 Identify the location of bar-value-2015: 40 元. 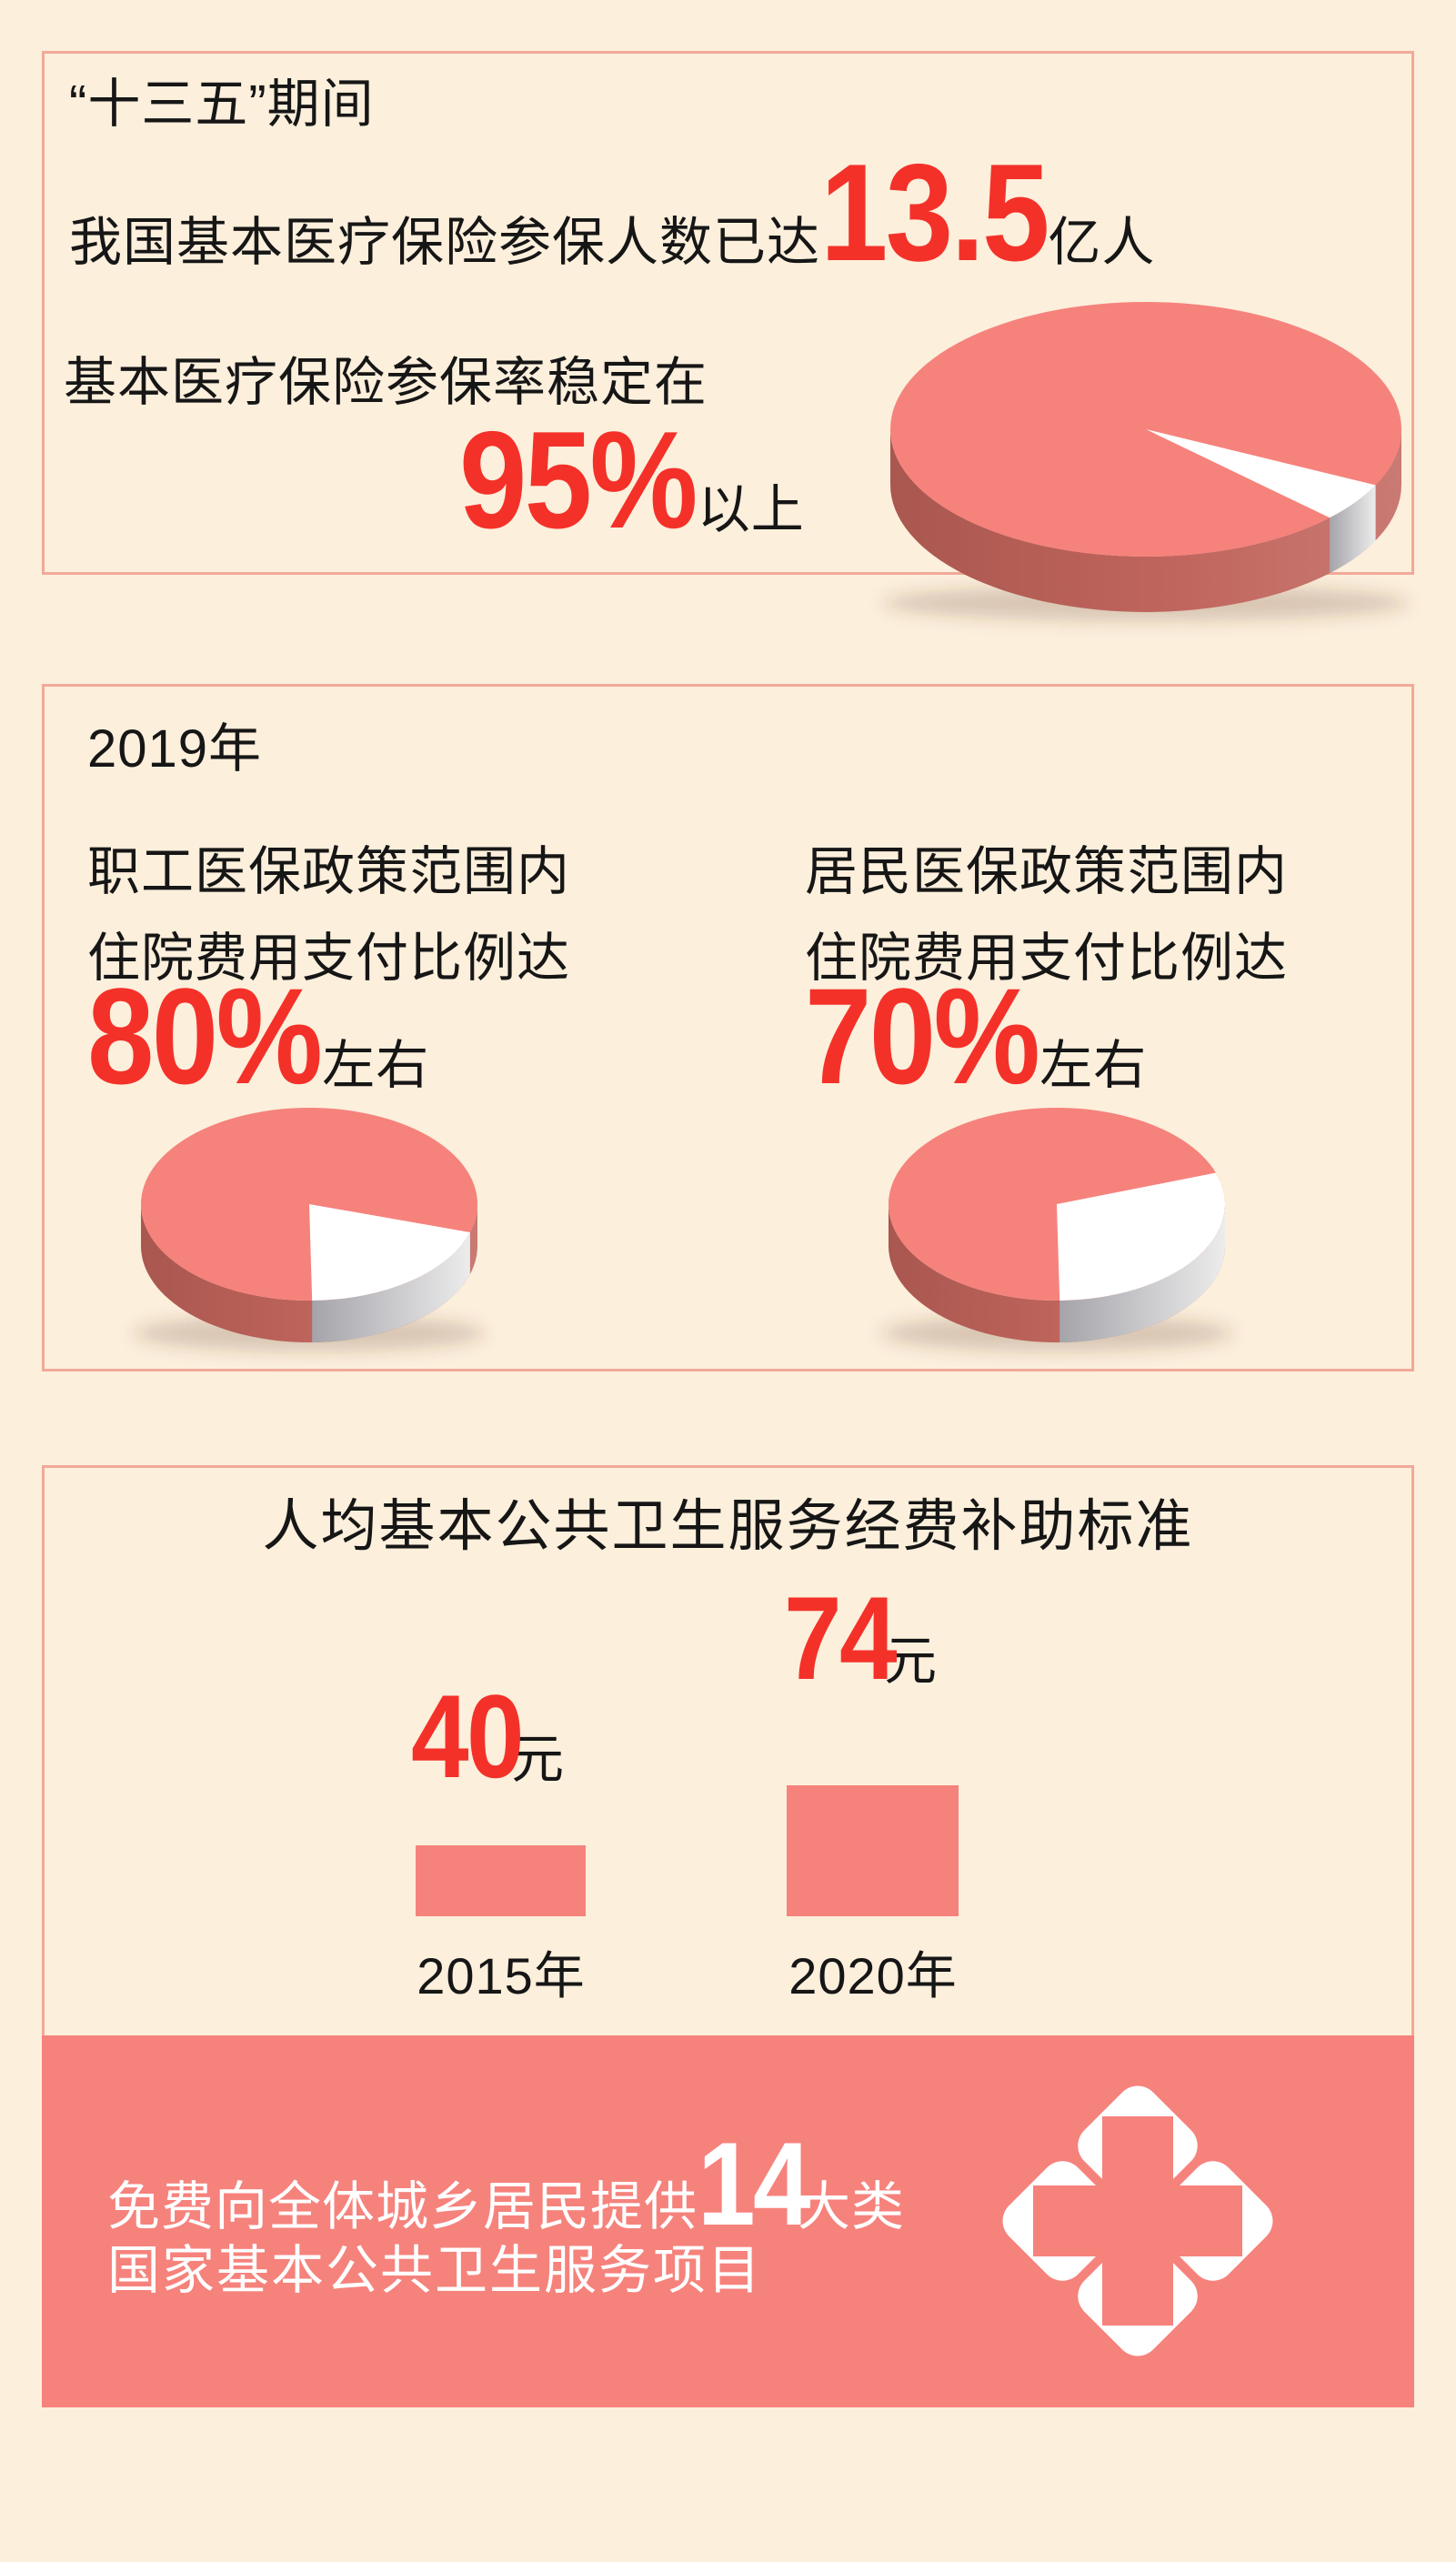
(488, 1736).